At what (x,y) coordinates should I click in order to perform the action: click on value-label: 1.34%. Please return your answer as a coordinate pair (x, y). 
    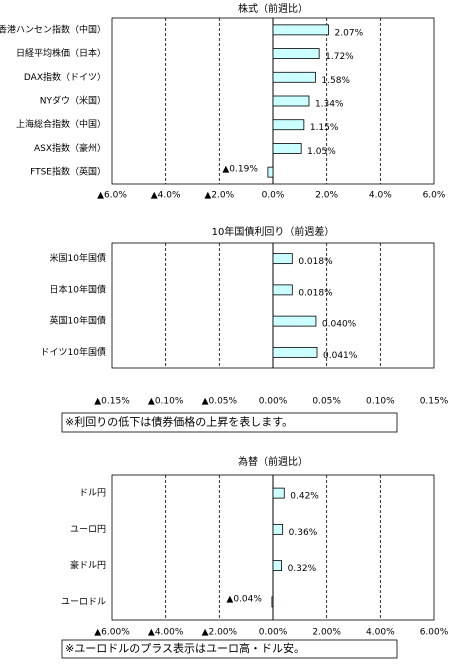
    Looking at the image, I should click on (329, 105).